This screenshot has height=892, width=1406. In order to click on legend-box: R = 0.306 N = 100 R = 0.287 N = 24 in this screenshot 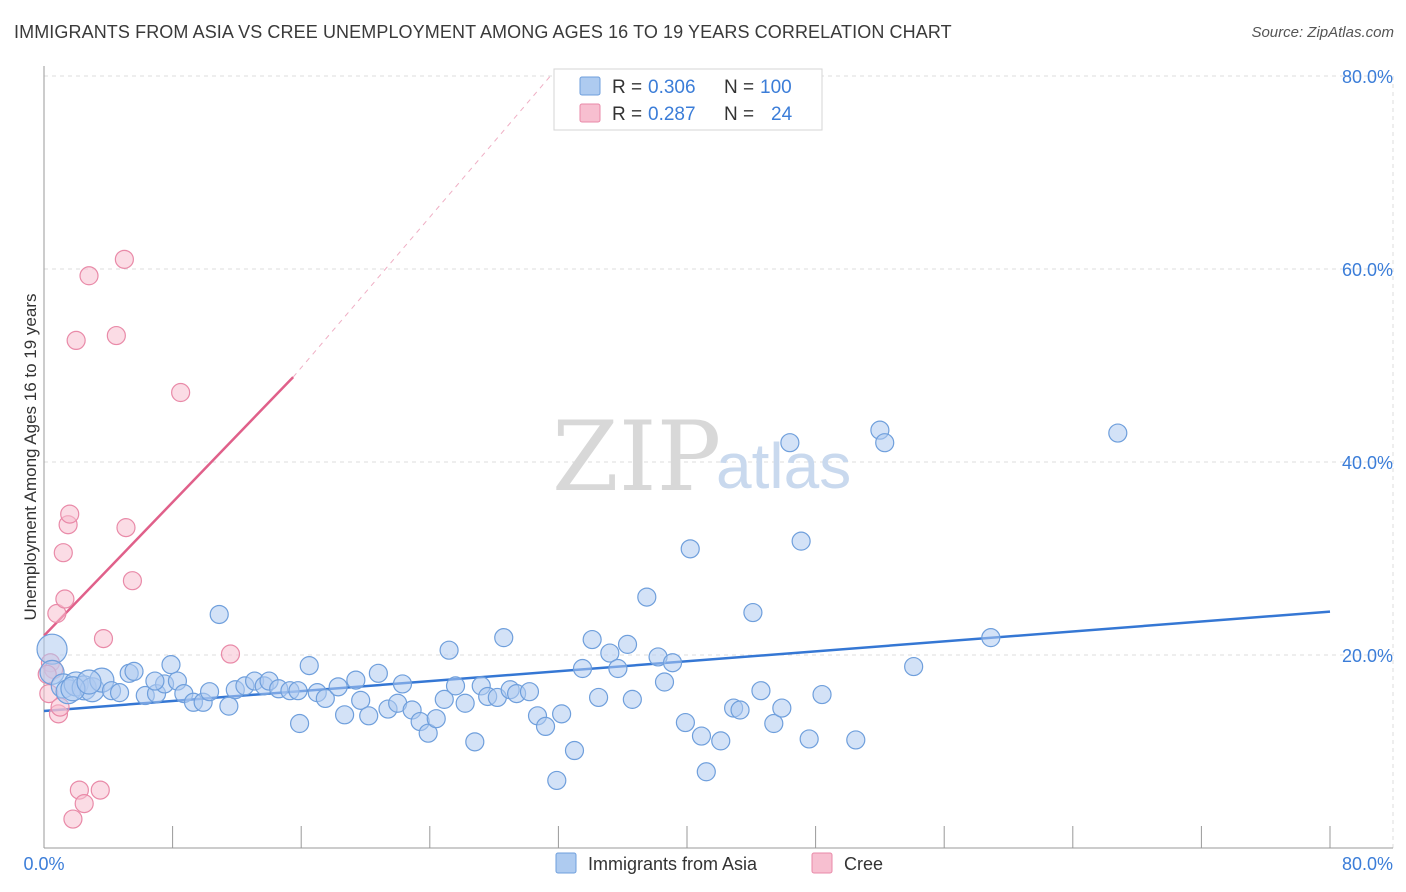, I will do `click(688, 99)`.